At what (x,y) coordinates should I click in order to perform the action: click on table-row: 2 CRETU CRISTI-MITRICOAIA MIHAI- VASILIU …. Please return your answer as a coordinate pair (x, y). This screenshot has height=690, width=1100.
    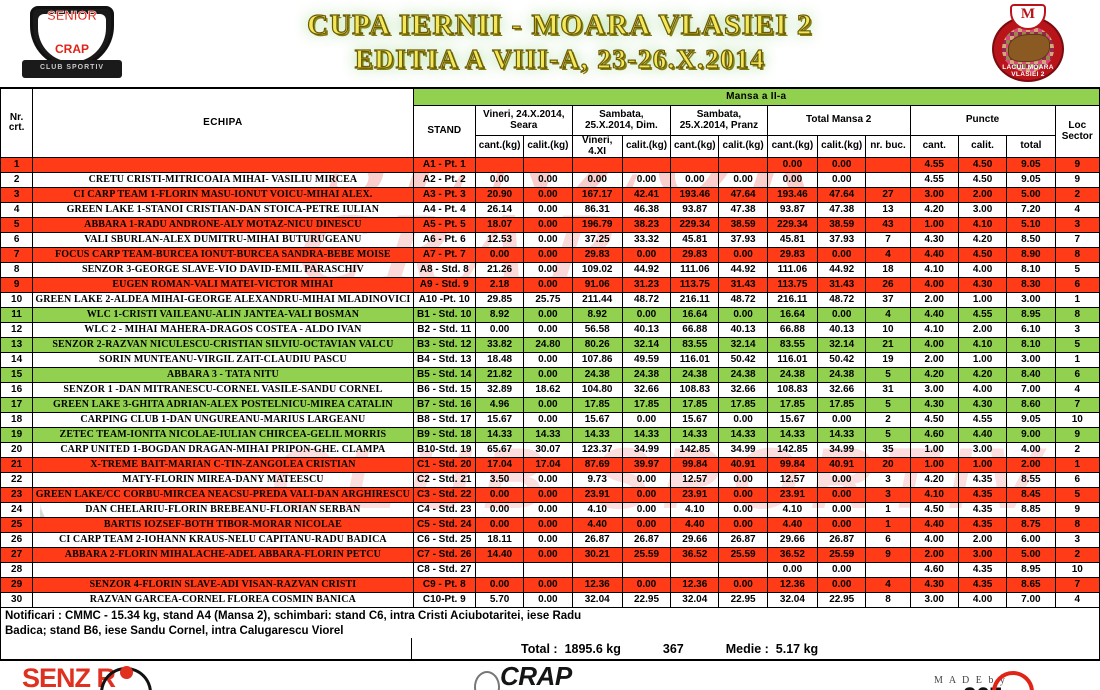
    Looking at the image, I should click on (550, 180).